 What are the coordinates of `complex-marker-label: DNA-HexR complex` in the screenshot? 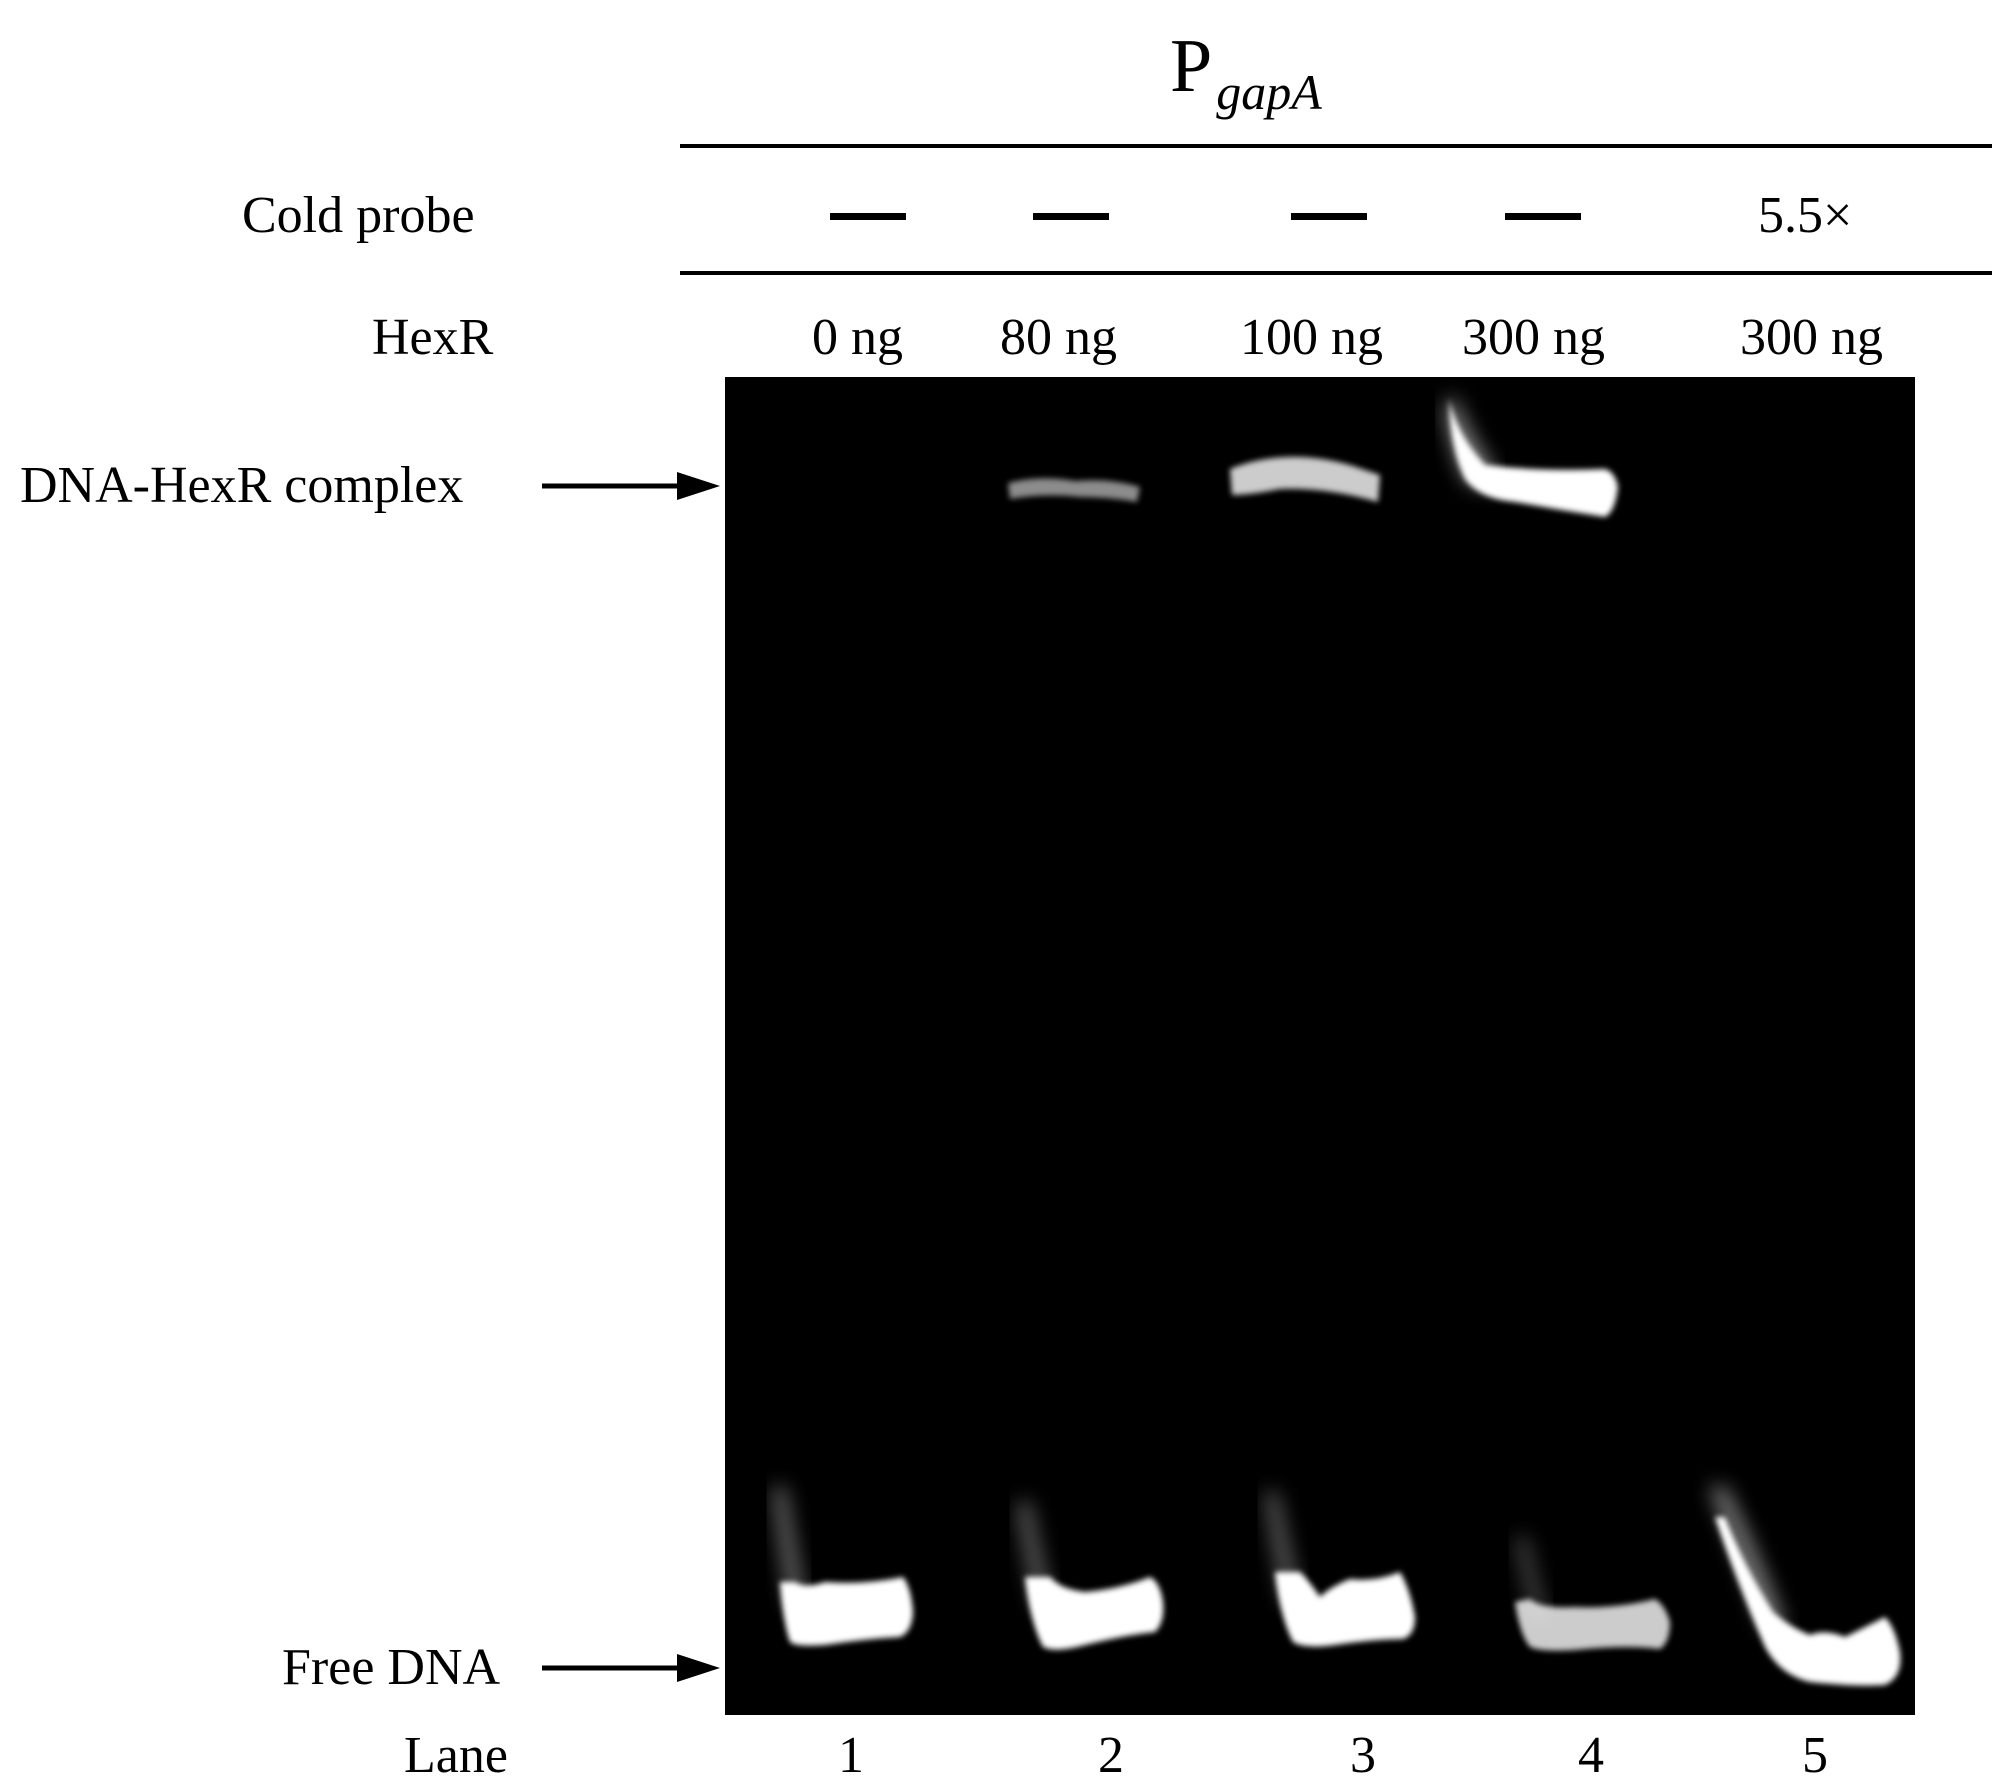 It's located at (242, 485).